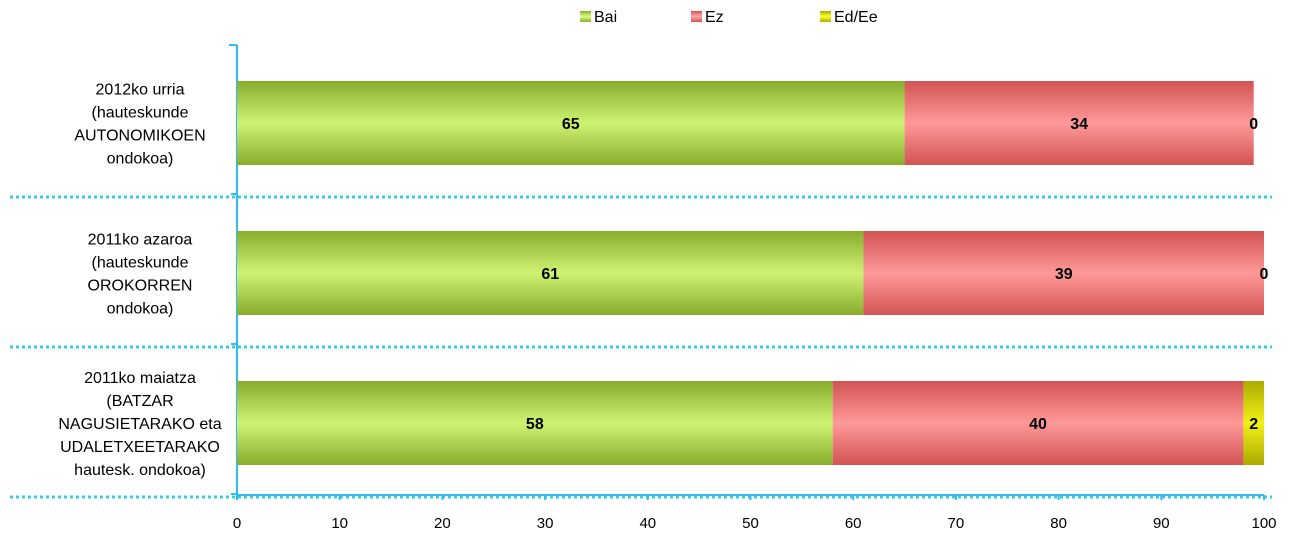  Describe the element at coordinates (750, 523) in the screenshot. I see `x-tick-label: 50` at that location.